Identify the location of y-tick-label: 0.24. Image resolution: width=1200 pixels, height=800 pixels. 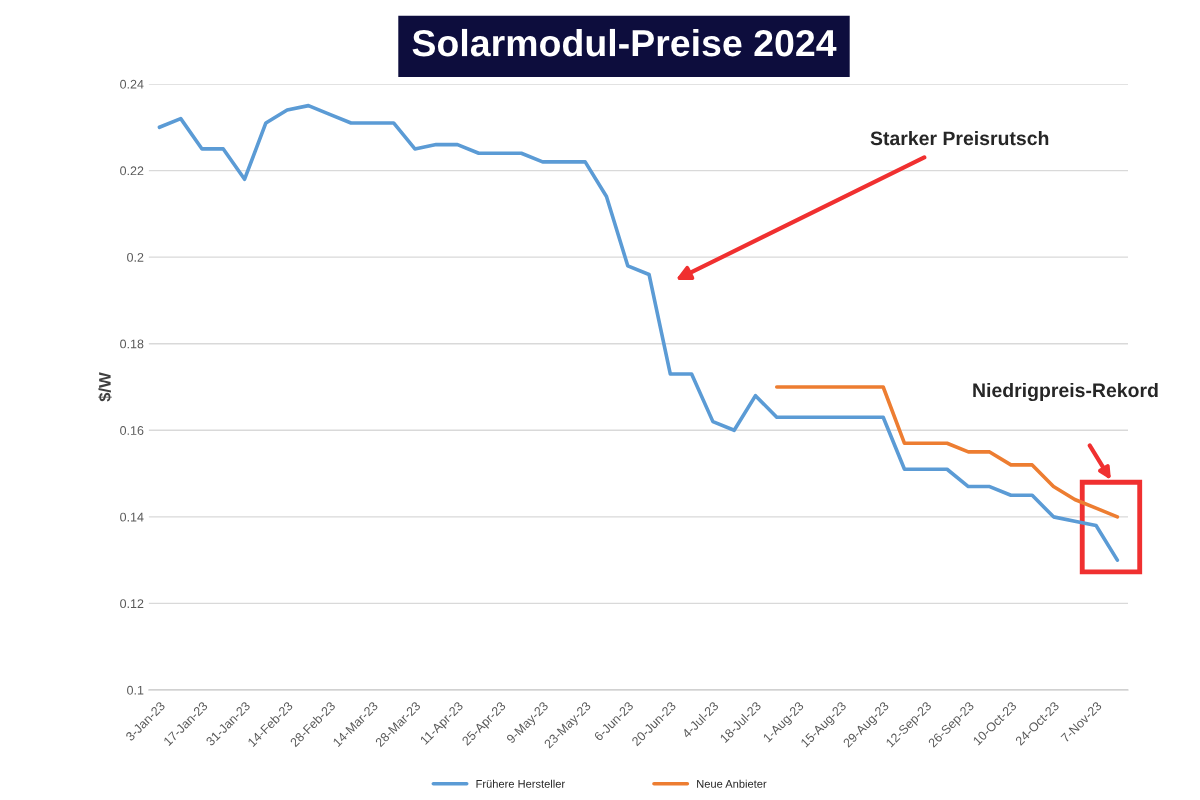
(132, 84).